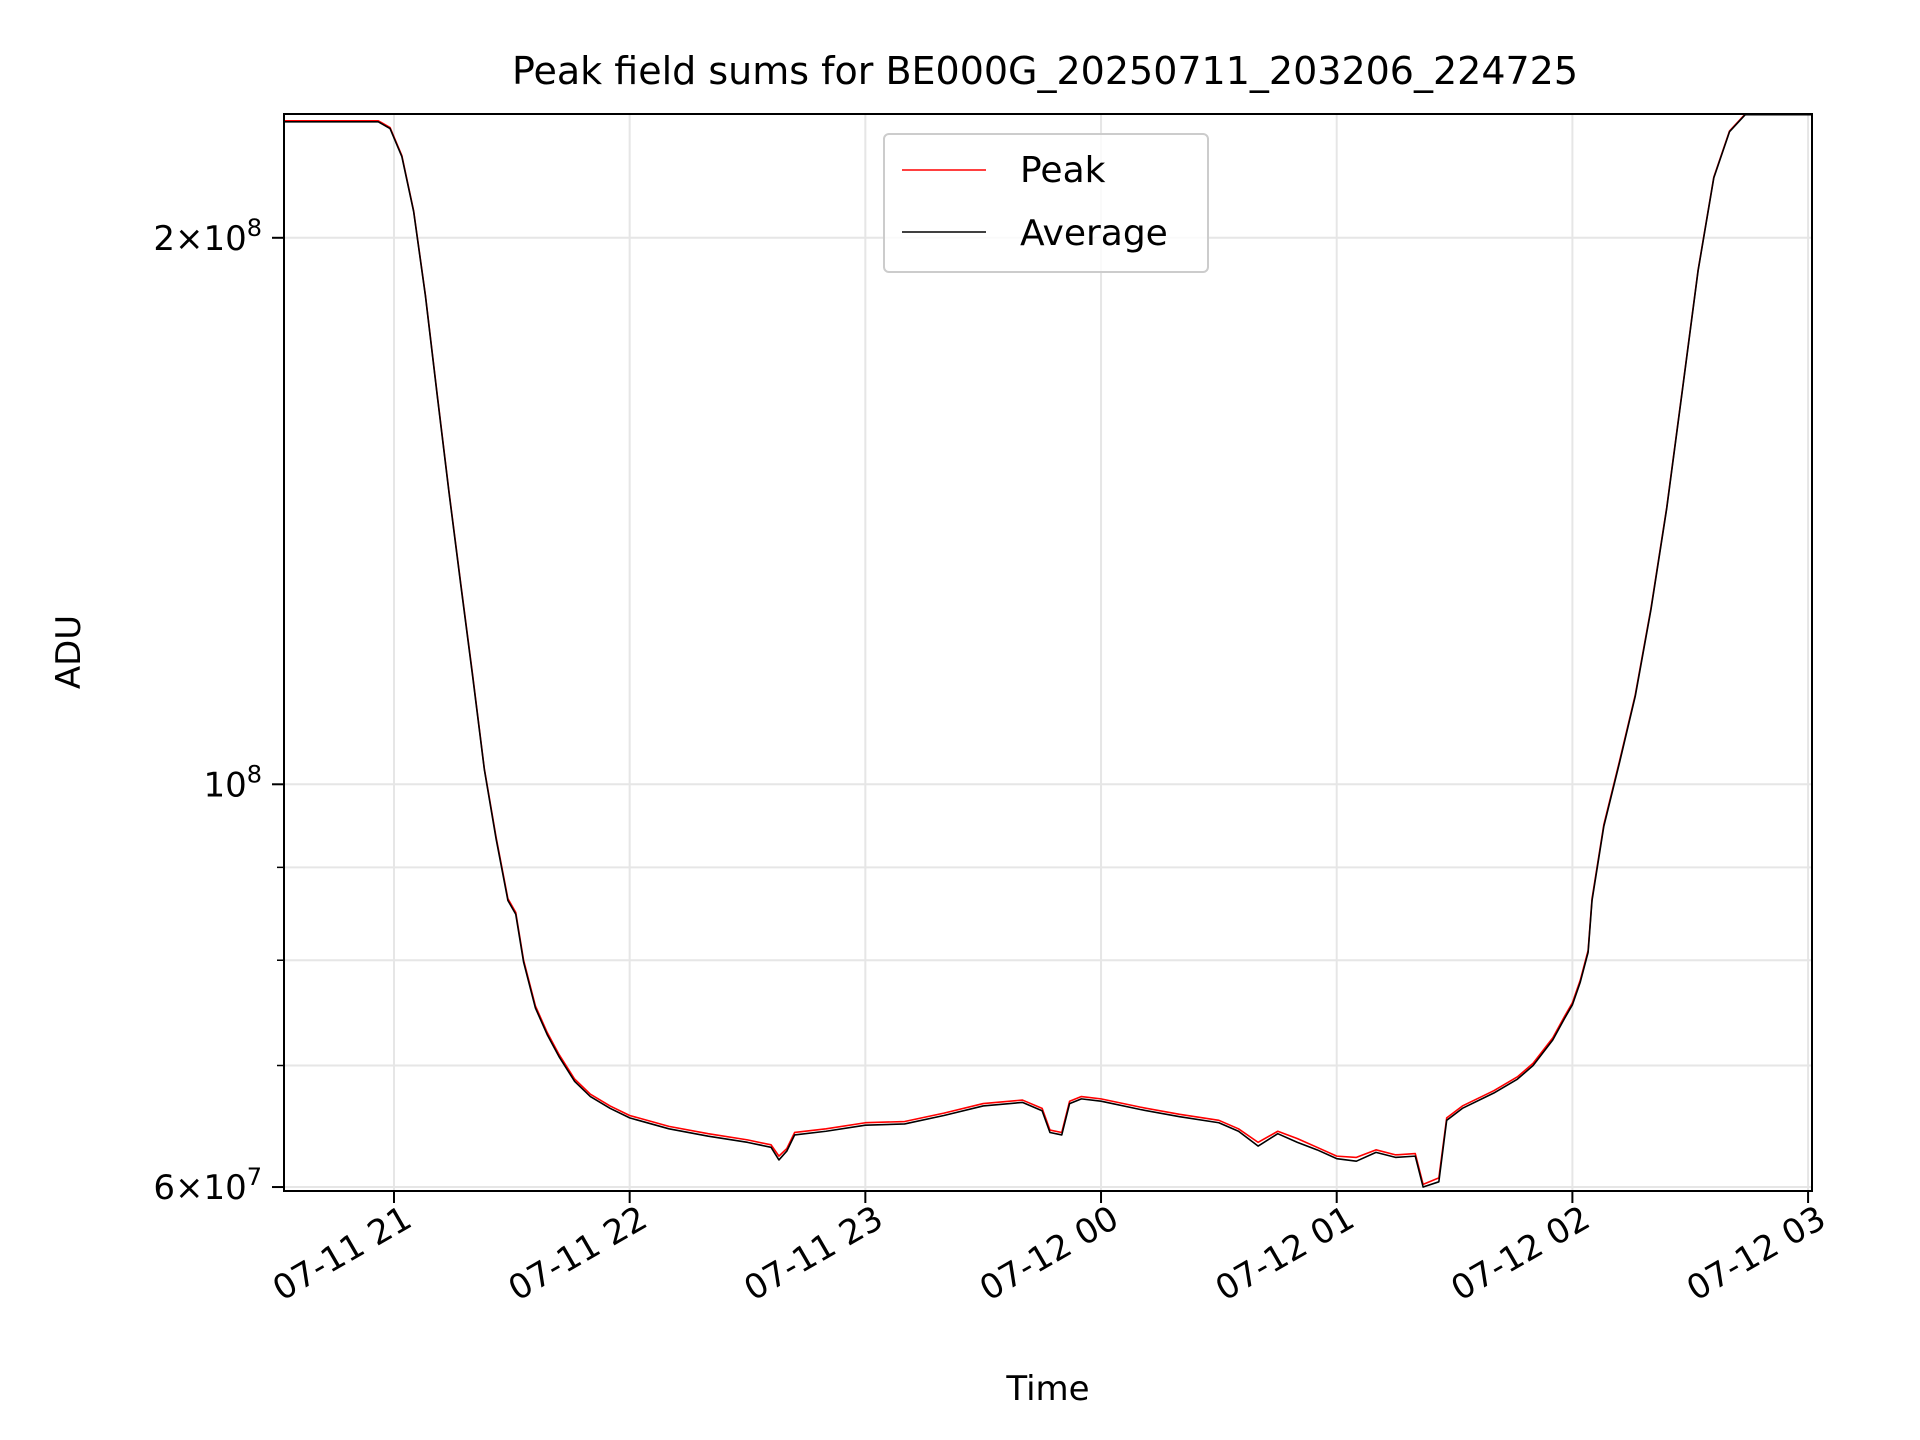 This screenshot has width=1920, height=1440. I want to click on y-axis-label: ADU, so click(69, 652).